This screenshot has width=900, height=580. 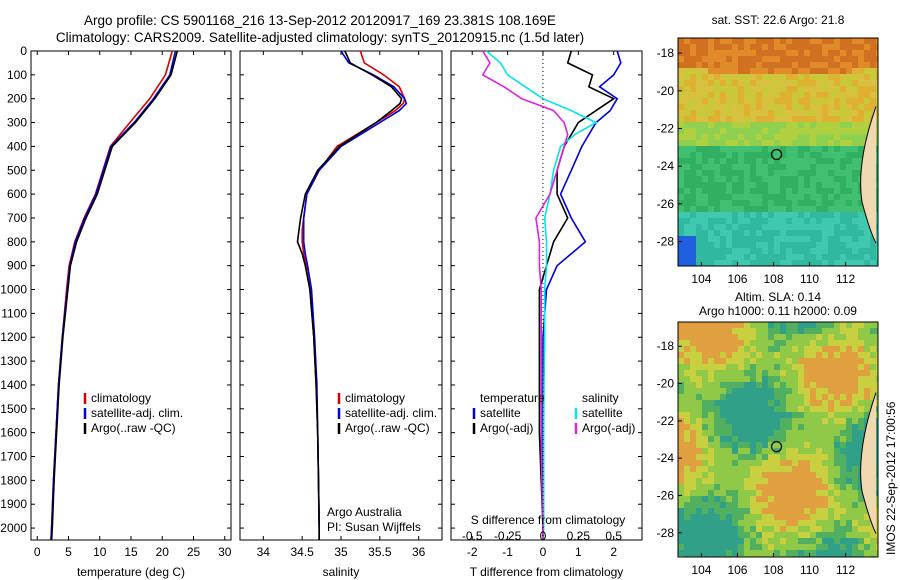 What do you see at coordinates (666, 166) in the screenshot?
I see `y-tick-label: -24` at bounding box center [666, 166].